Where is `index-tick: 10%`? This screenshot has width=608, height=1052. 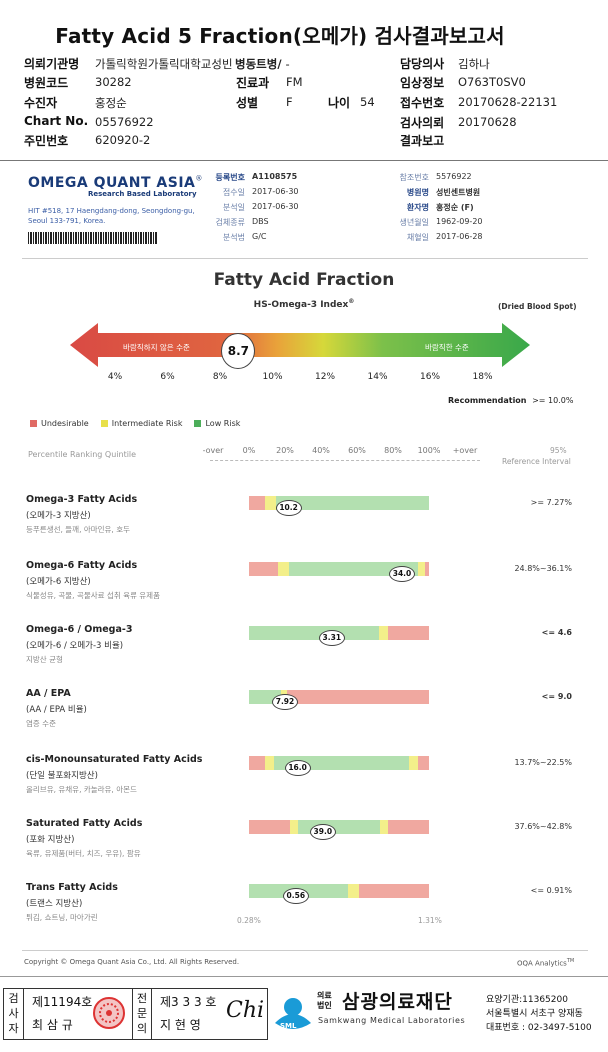
index-tick: 10% is located at coordinates (272, 377).